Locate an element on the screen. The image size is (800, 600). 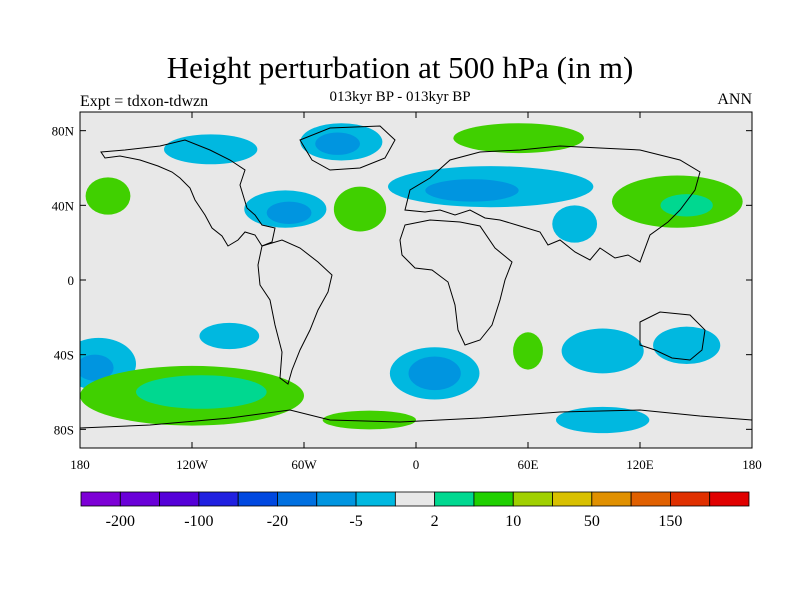
coastline-eurasia is located at coordinates (552, 204).